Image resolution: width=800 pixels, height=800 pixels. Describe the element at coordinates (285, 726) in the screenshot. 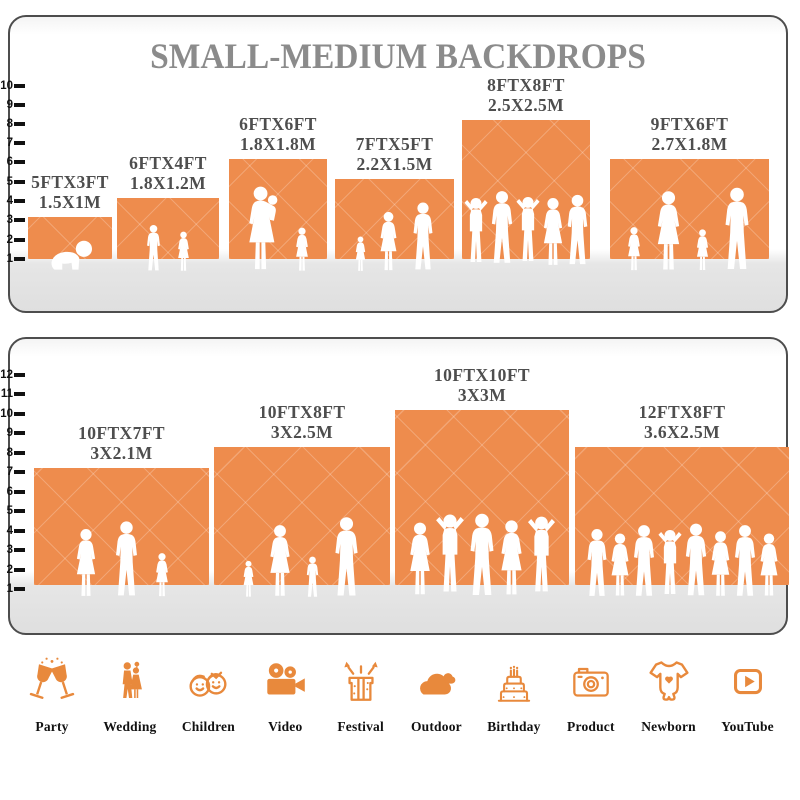

I see `category-label: Video` at that location.